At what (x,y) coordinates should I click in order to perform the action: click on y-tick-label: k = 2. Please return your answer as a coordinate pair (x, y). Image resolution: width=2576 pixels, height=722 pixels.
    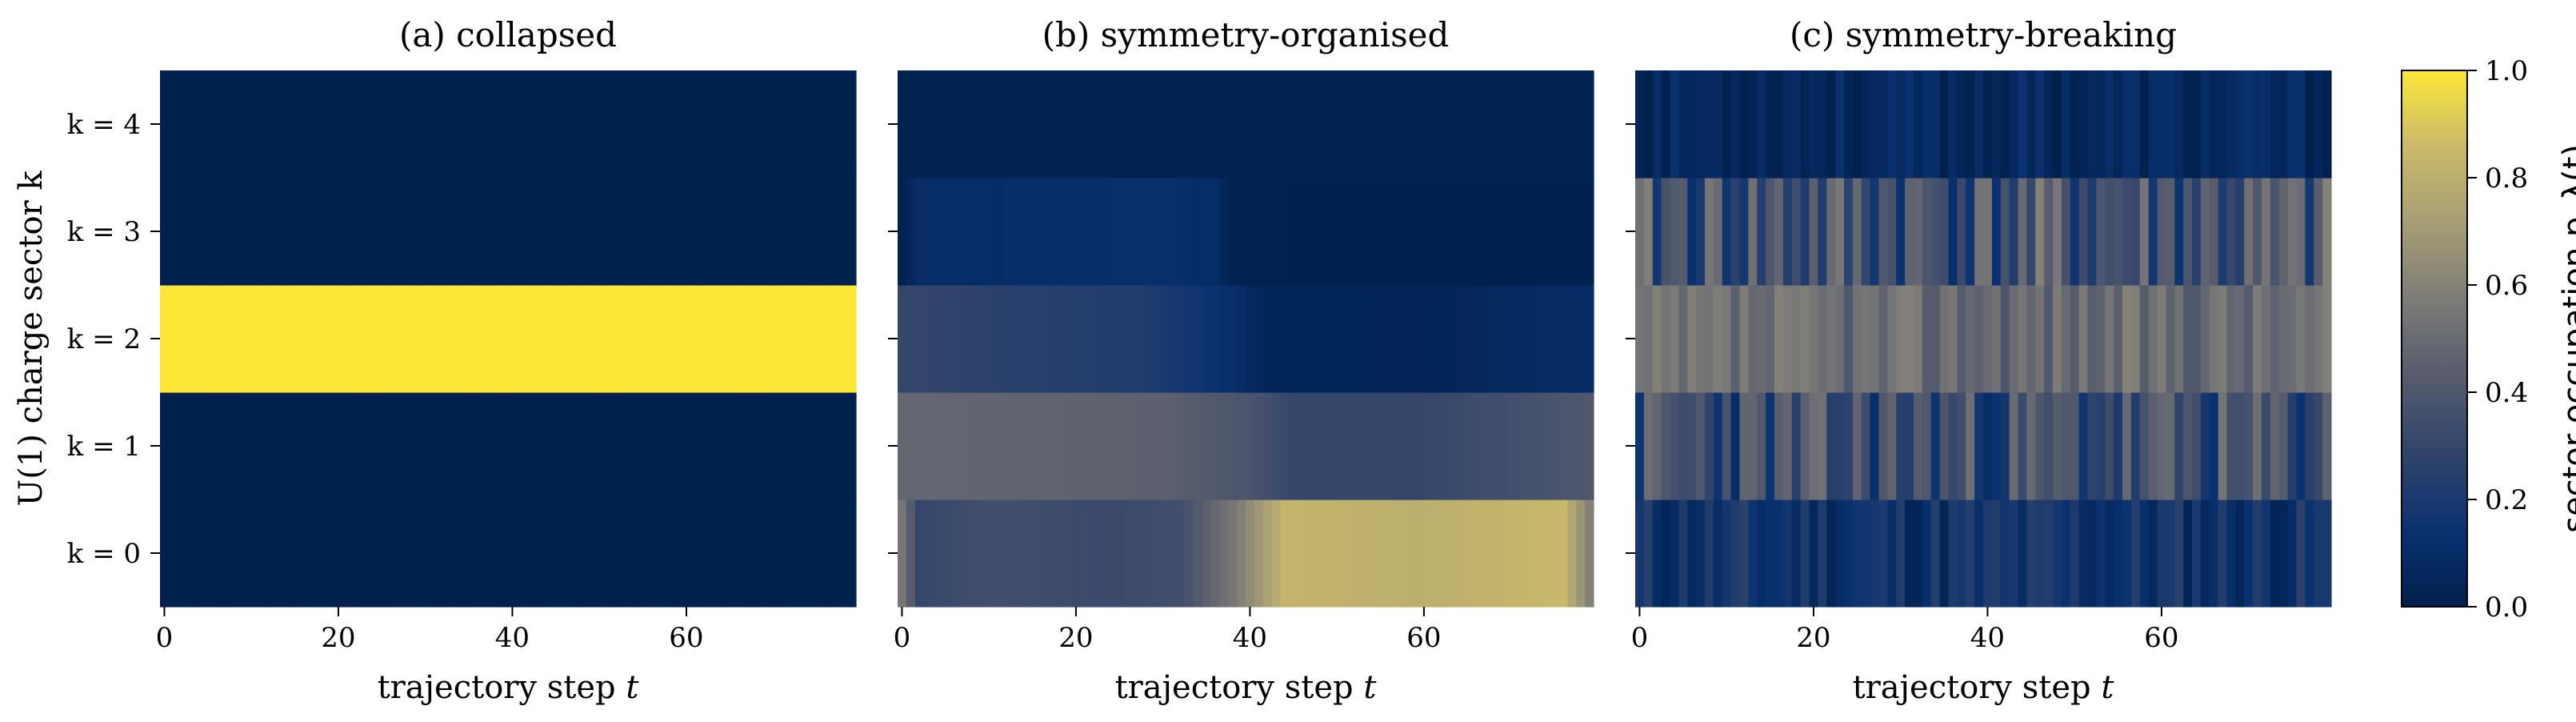
    Looking at the image, I should click on (104, 339).